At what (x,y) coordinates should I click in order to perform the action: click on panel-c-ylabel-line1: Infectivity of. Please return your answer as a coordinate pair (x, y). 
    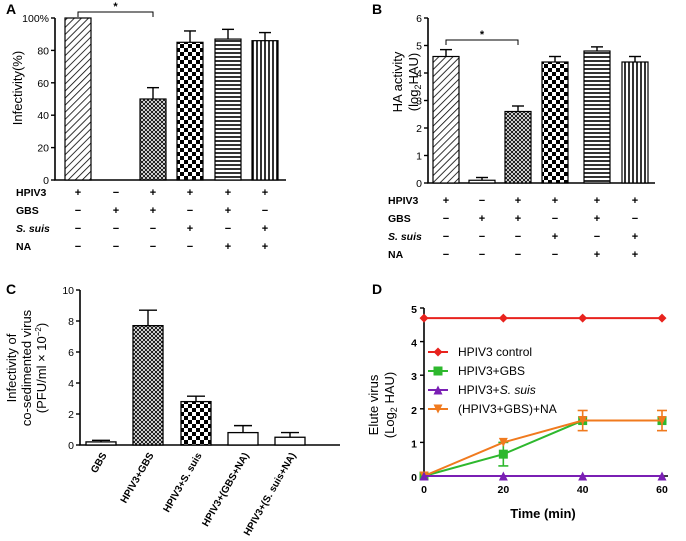
    Looking at the image, I should click on (11, 367).